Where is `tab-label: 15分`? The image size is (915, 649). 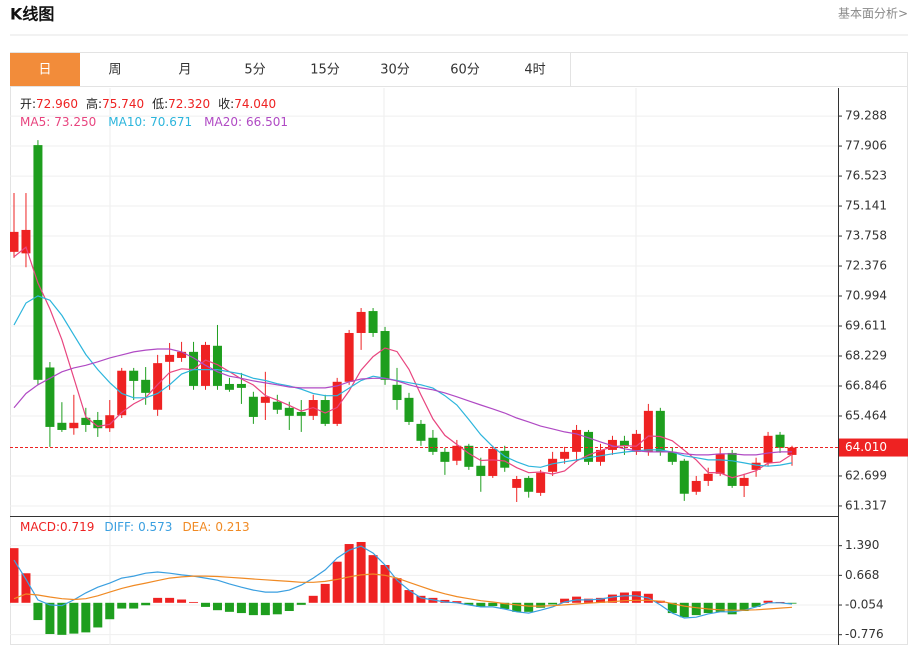
tab-label: 15分 is located at coordinates (325, 70).